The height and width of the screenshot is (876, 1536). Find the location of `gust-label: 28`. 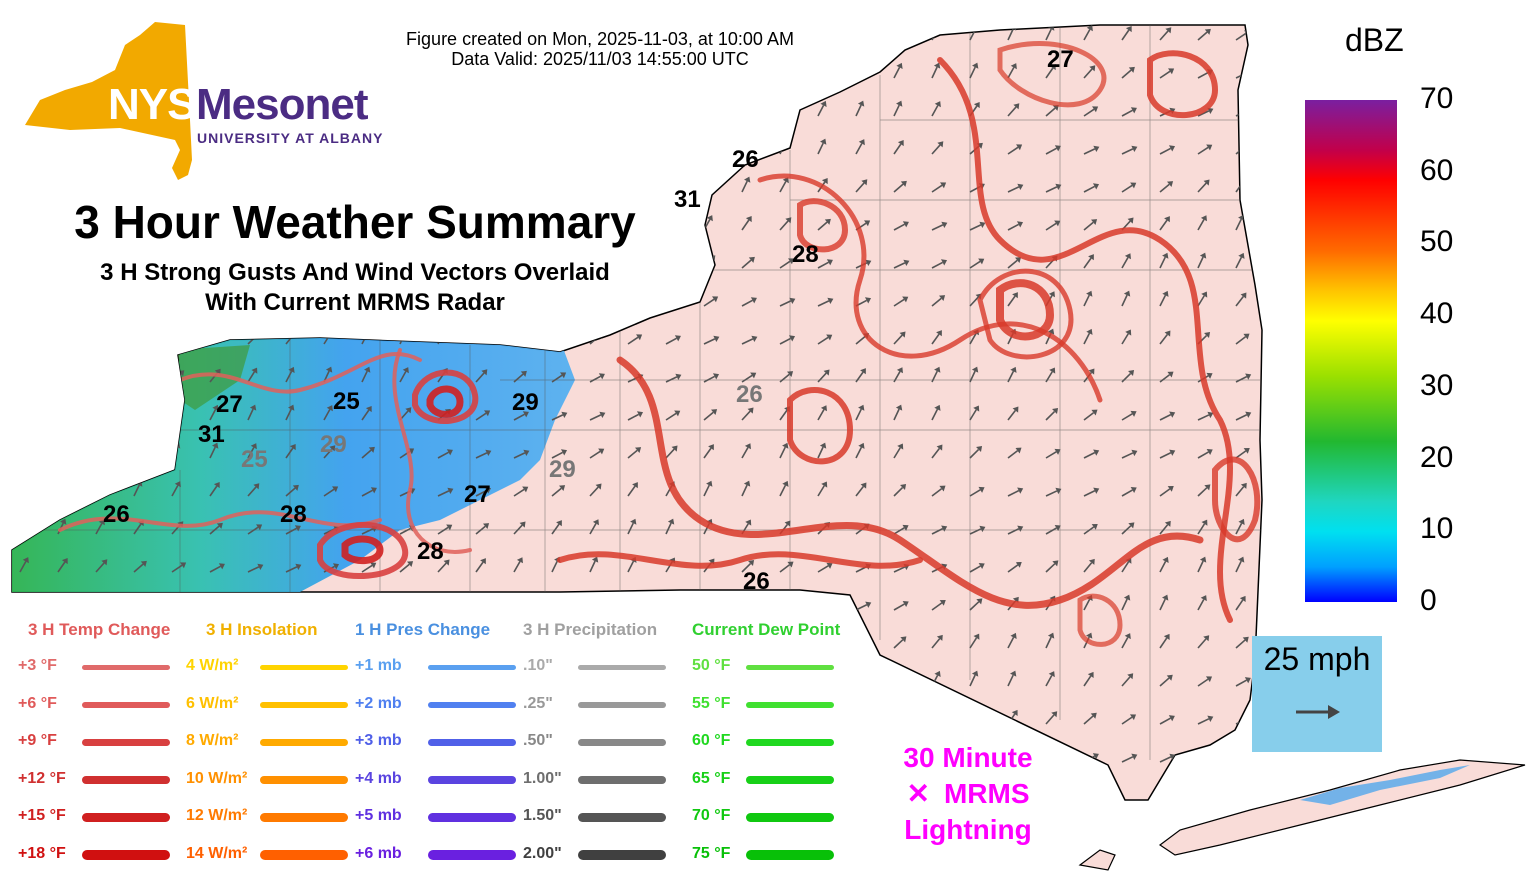

gust-label: 28 is located at coordinates (805, 254).